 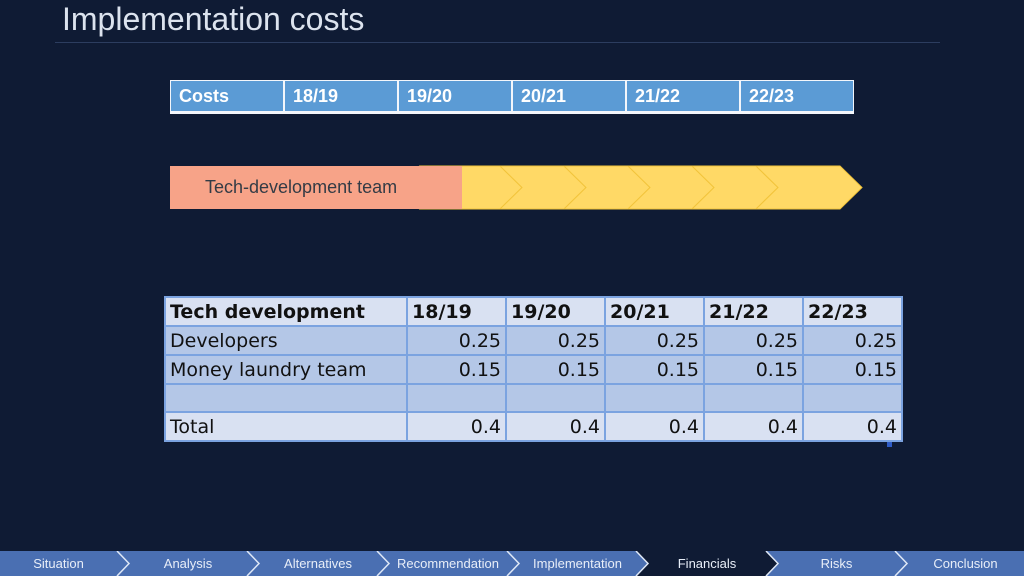 I want to click on years-header-costs: Costs, so click(x=227, y=96).